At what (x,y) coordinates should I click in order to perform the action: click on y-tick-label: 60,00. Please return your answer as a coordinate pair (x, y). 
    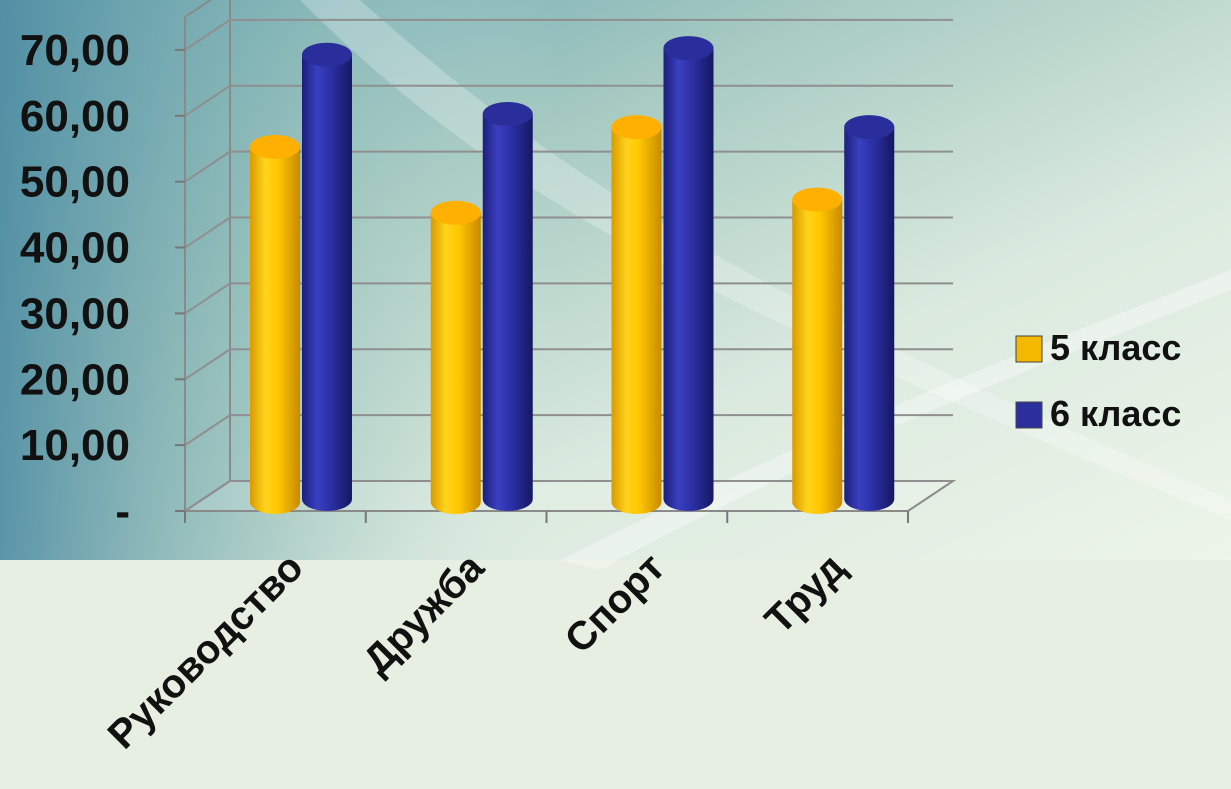
    Looking at the image, I should click on (75, 116).